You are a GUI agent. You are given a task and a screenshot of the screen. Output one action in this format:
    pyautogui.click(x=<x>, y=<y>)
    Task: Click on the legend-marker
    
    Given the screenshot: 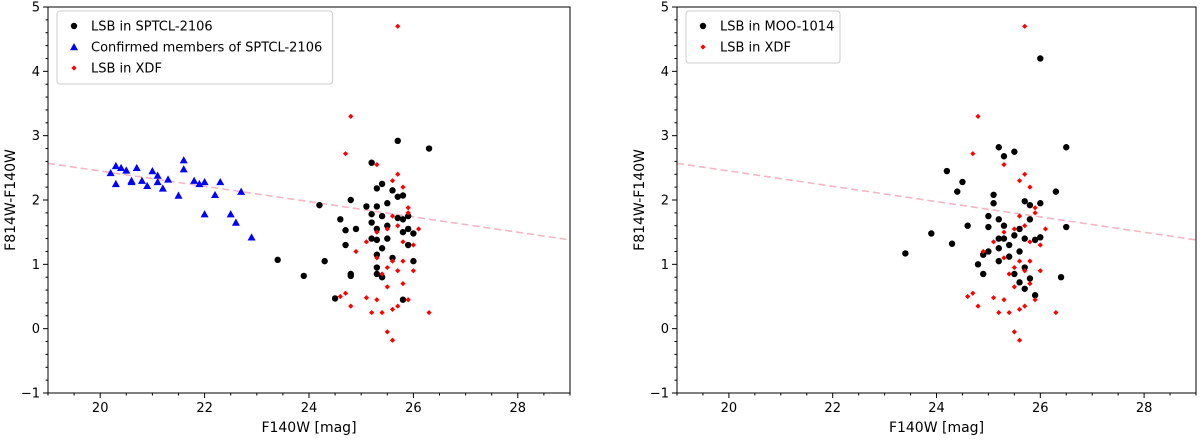 What is the action you would take?
    pyautogui.click(x=703, y=26)
    